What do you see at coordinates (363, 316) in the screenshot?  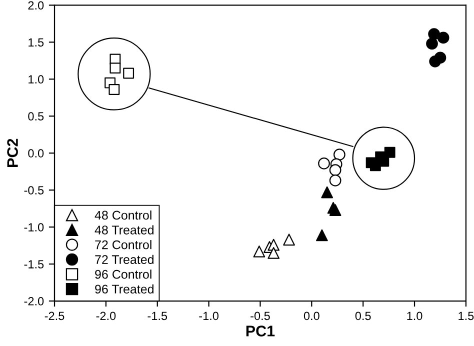 I see `x-tick-label: 0.5` at bounding box center [363, 316].